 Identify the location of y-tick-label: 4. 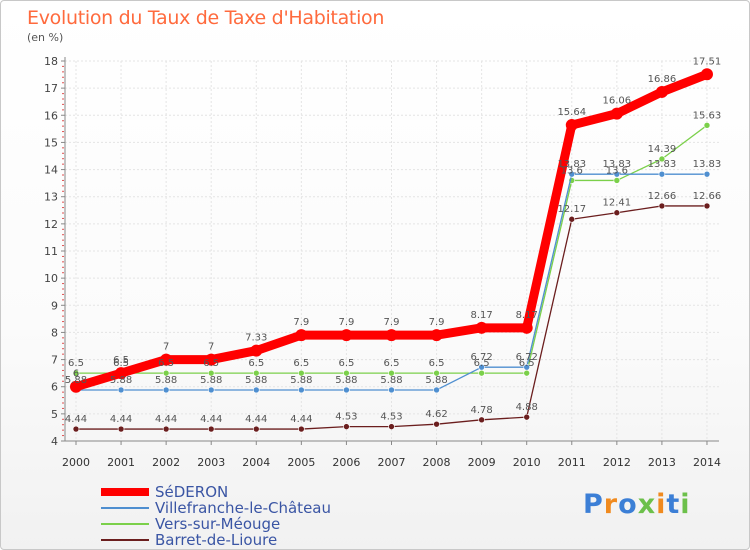
(54, 441).